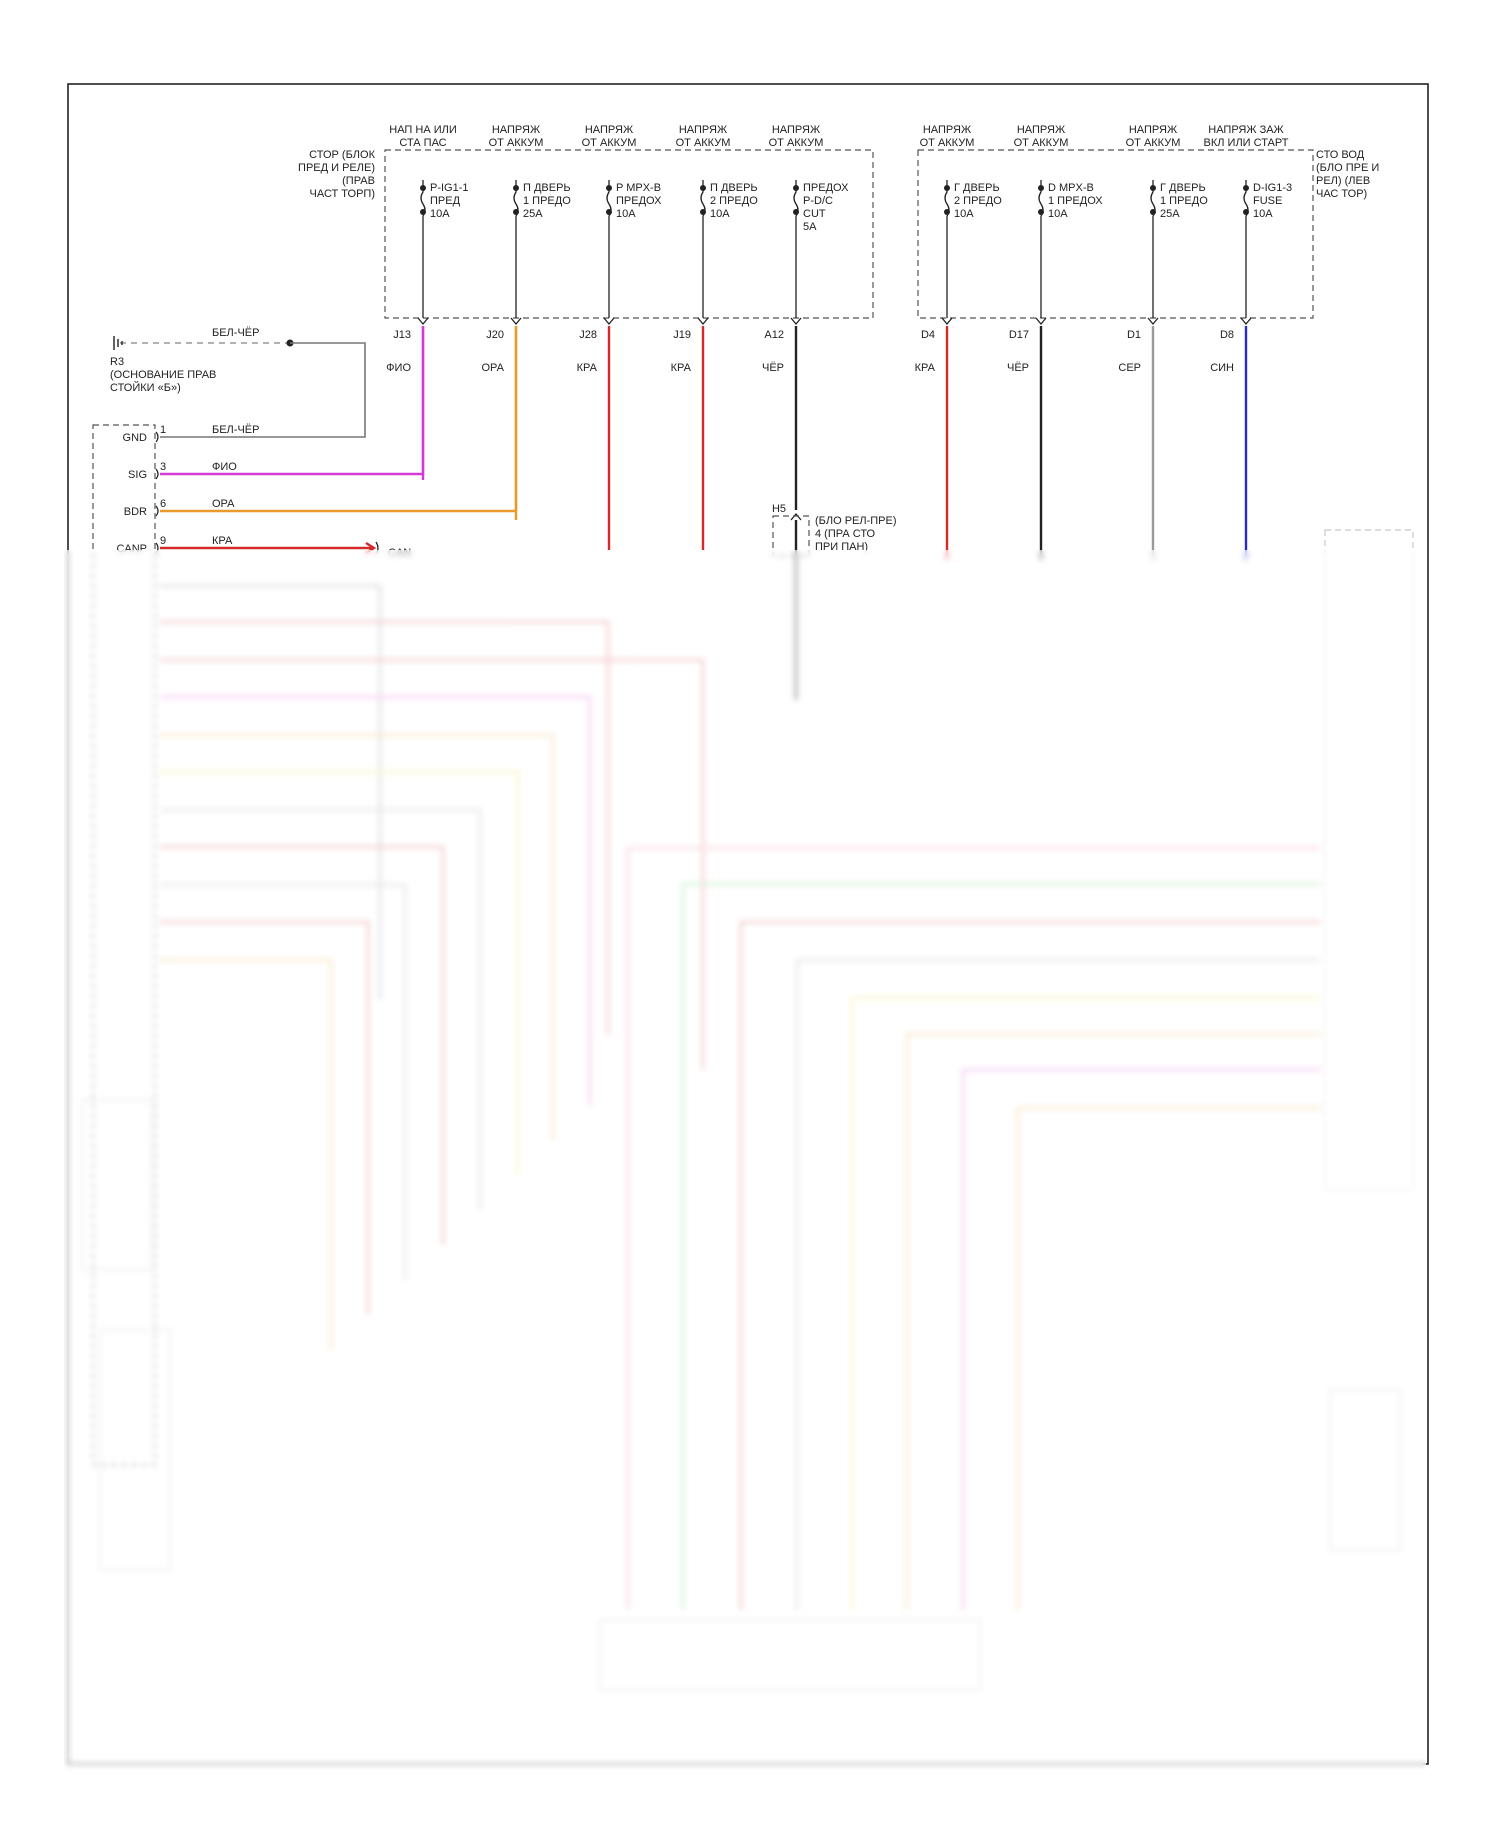 The image size is (1500, 1828). I want to click on ground-wire, so click(263, 390).